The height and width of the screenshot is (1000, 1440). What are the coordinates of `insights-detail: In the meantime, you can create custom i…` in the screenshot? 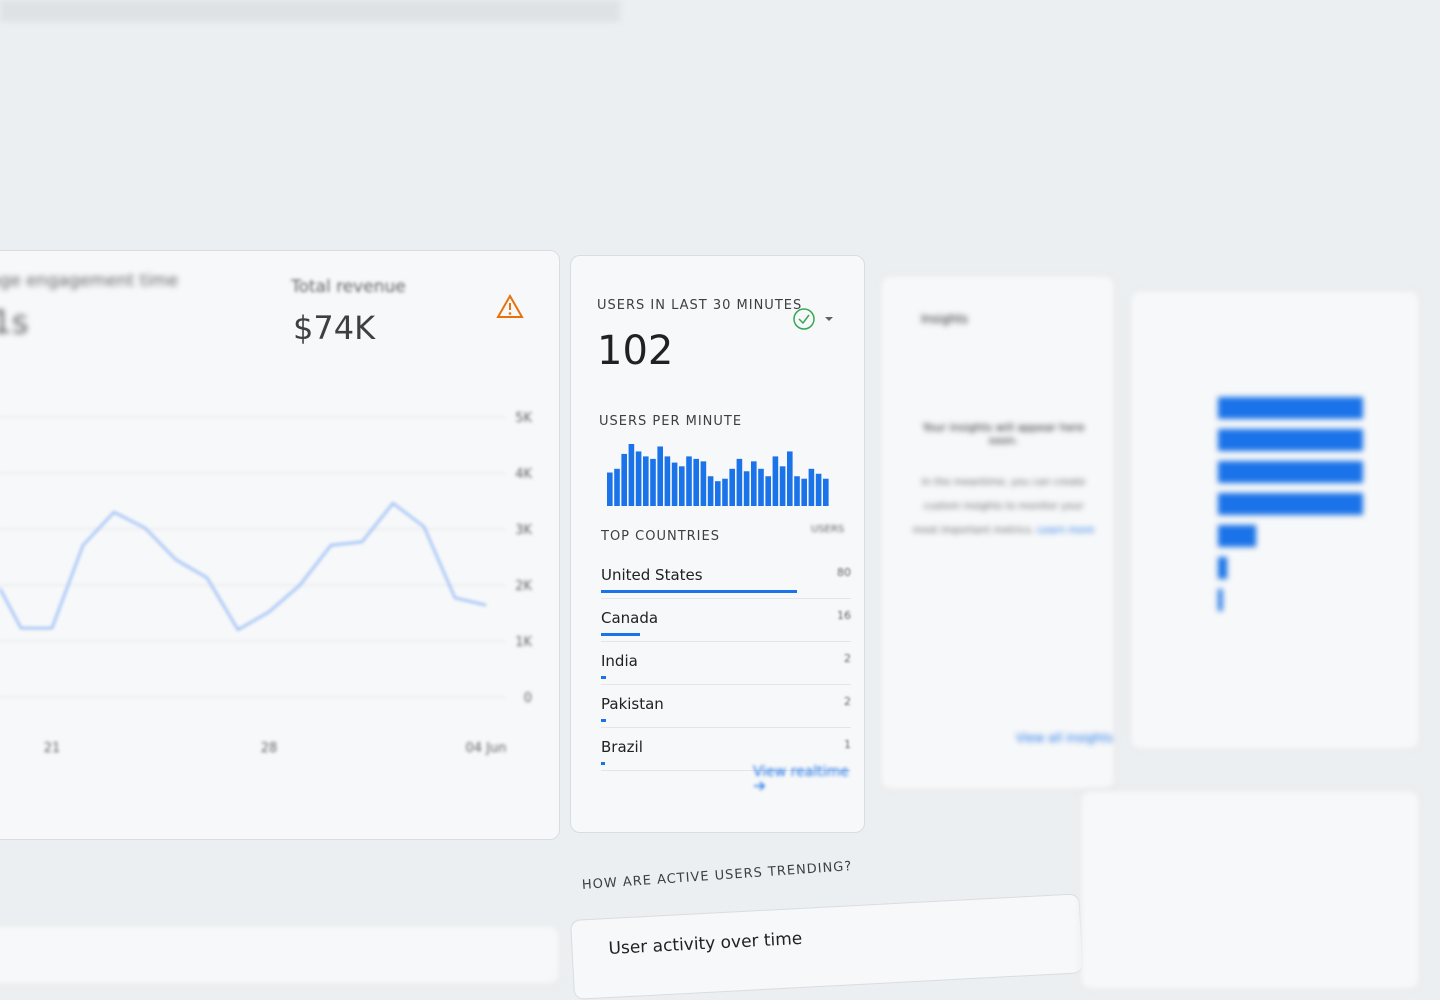 It's located at (1003, 507).